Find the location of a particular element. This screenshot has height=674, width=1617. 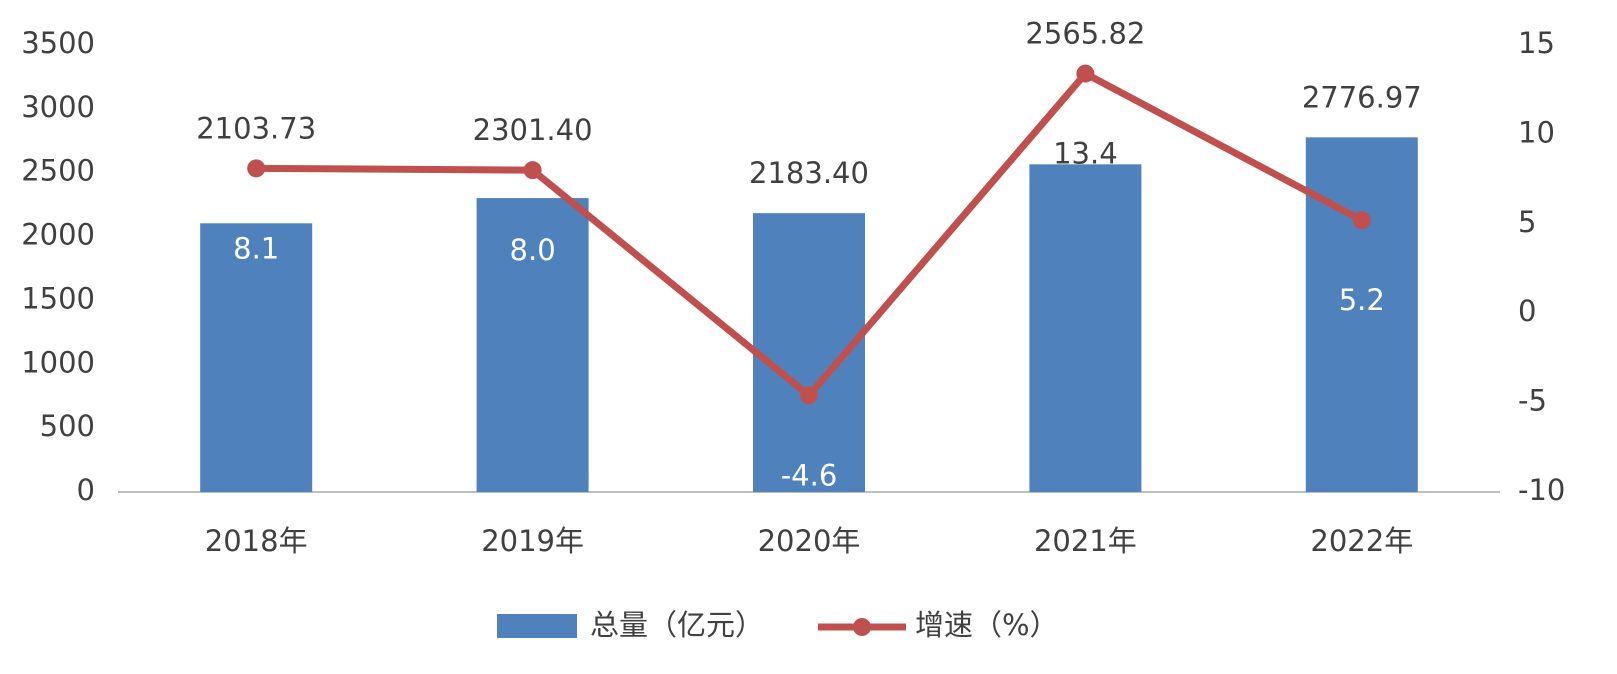

bar-value-label: 2776.97 is located at coordinates (1362, 97).